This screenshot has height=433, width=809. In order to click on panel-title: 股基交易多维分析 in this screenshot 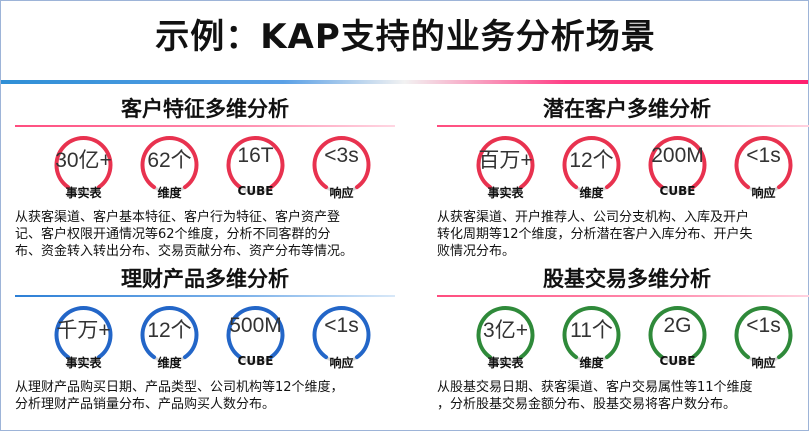, I will do `click(627, 279)`.